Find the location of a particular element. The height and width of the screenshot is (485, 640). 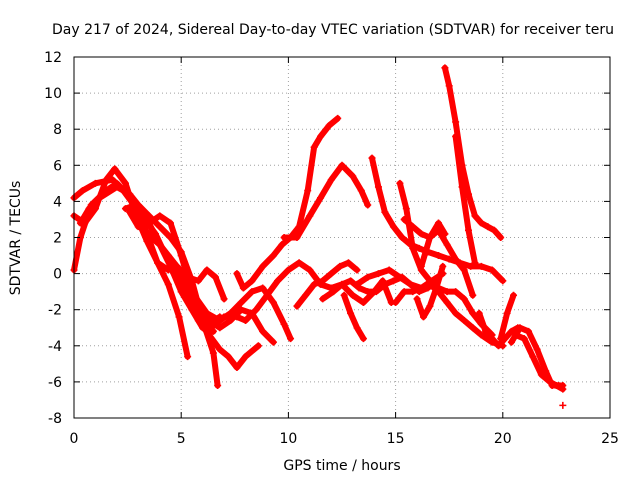

x-tick-label: 20 is located at coordinates (503, 439).